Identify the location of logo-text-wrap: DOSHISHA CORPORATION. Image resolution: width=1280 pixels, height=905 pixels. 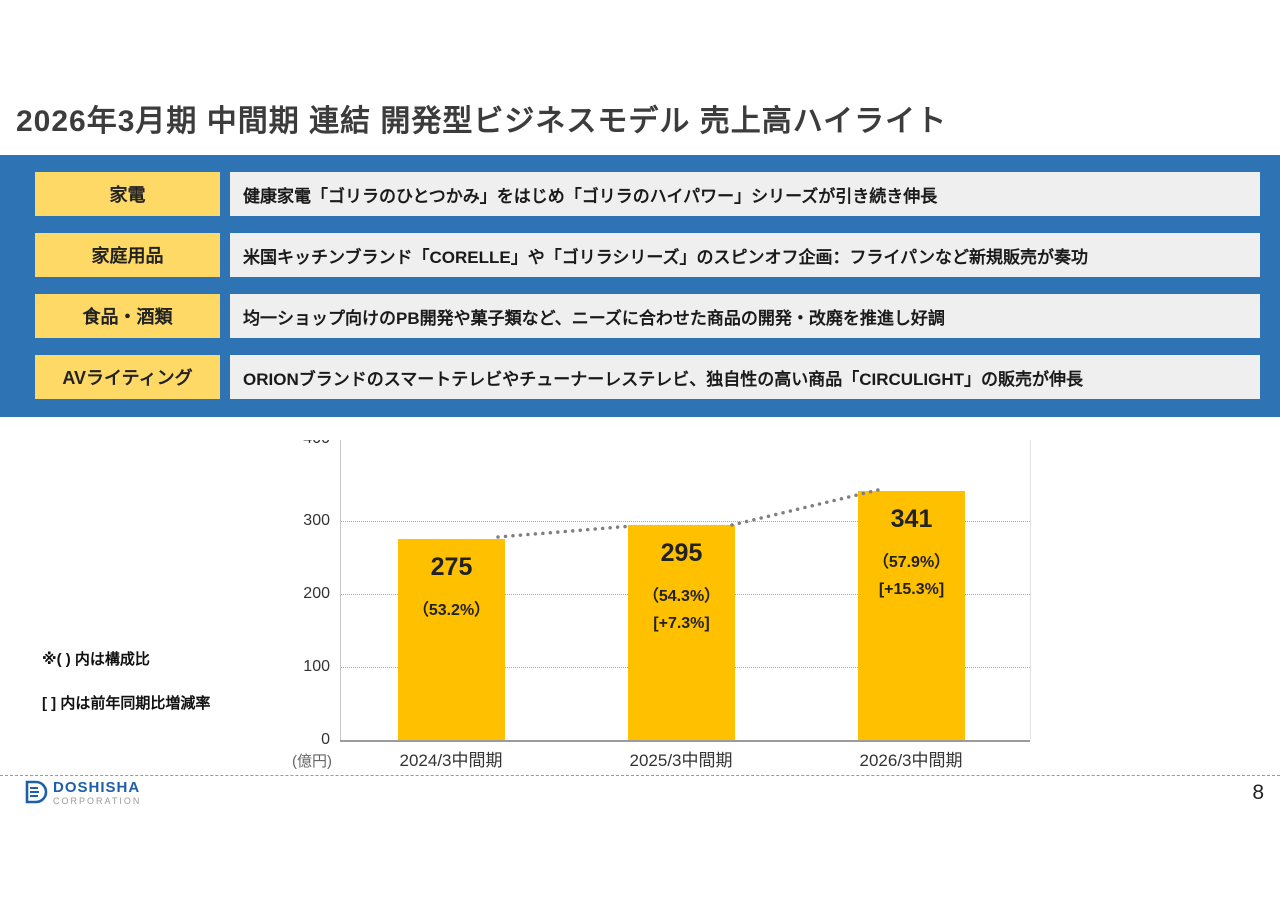
(97, 792).